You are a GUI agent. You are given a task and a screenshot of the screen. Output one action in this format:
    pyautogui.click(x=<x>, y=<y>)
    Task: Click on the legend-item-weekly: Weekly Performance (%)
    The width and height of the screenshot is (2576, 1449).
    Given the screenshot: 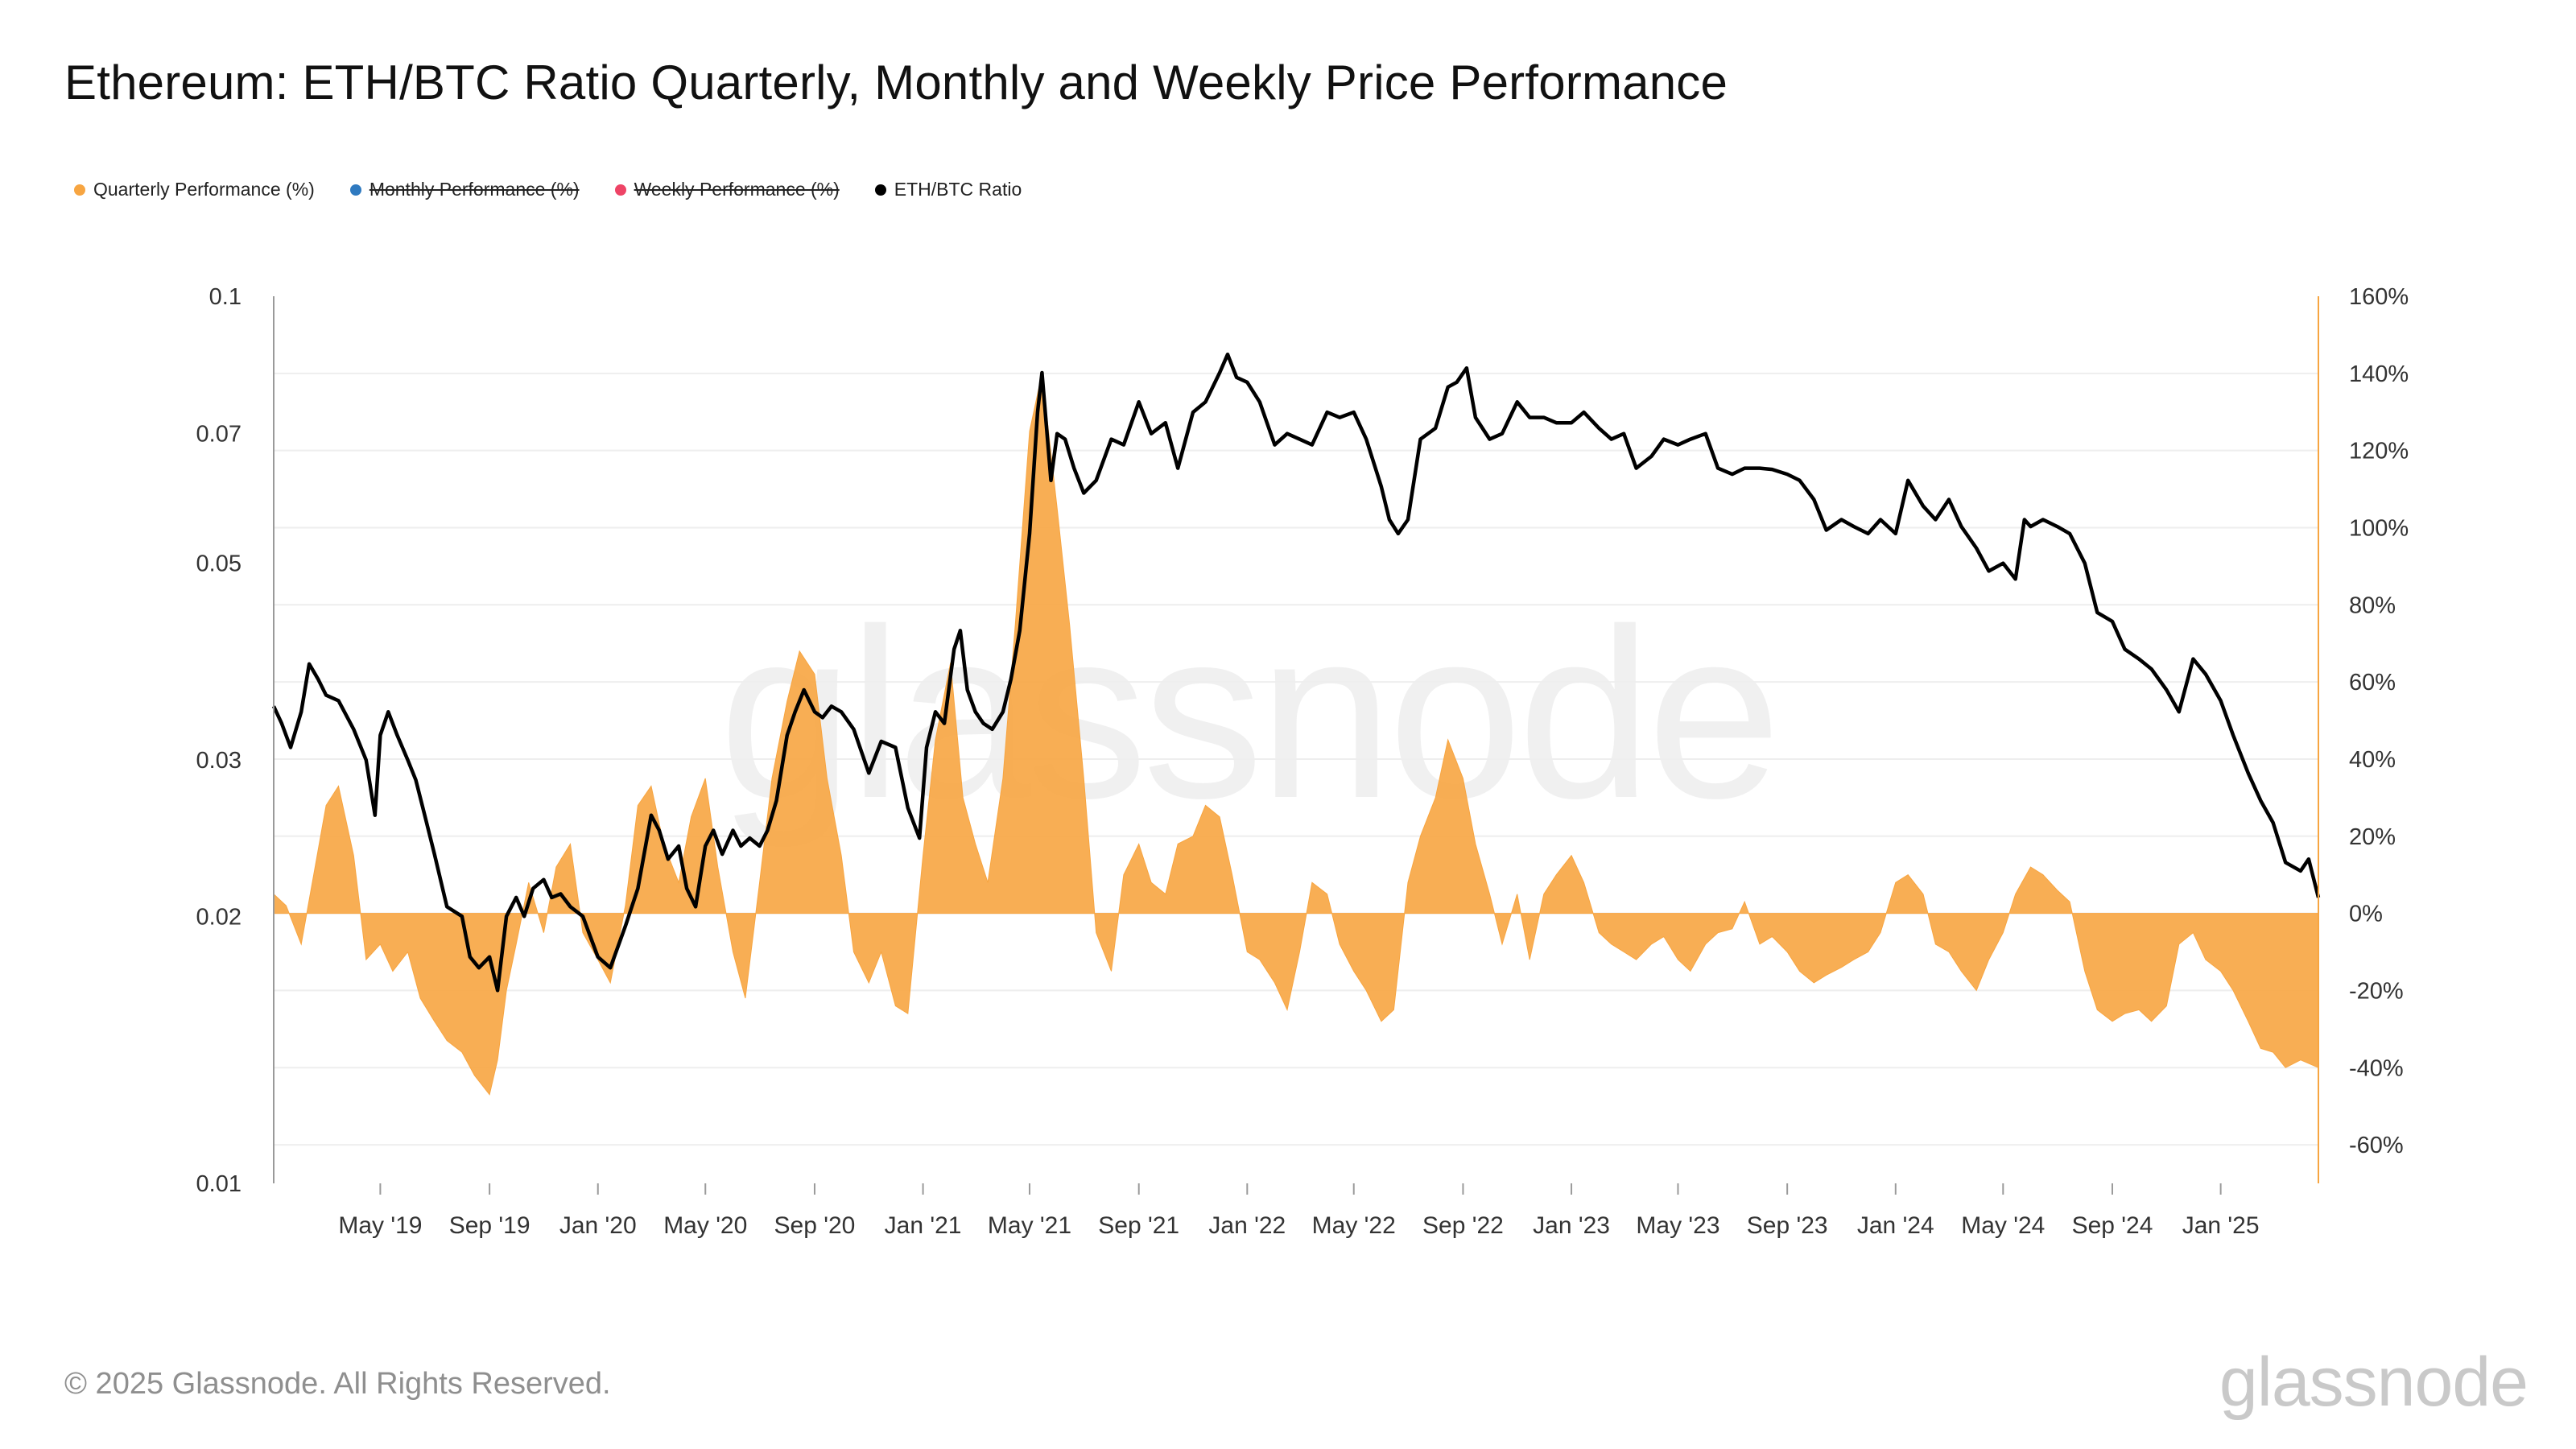 What is the action you would take?
    pyautogui.click(x=727, y=189)
    